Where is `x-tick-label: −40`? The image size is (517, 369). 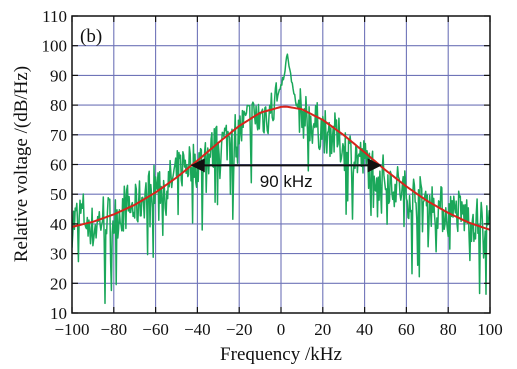 x-tick-label: −40 is located at coordinates (197, 329).